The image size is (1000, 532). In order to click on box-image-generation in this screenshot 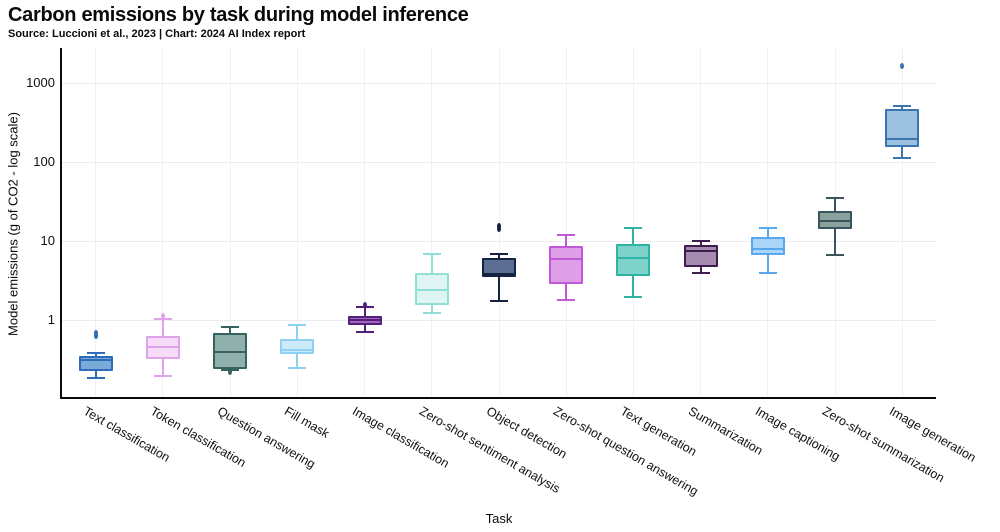, I will do `click(902, 128)`.